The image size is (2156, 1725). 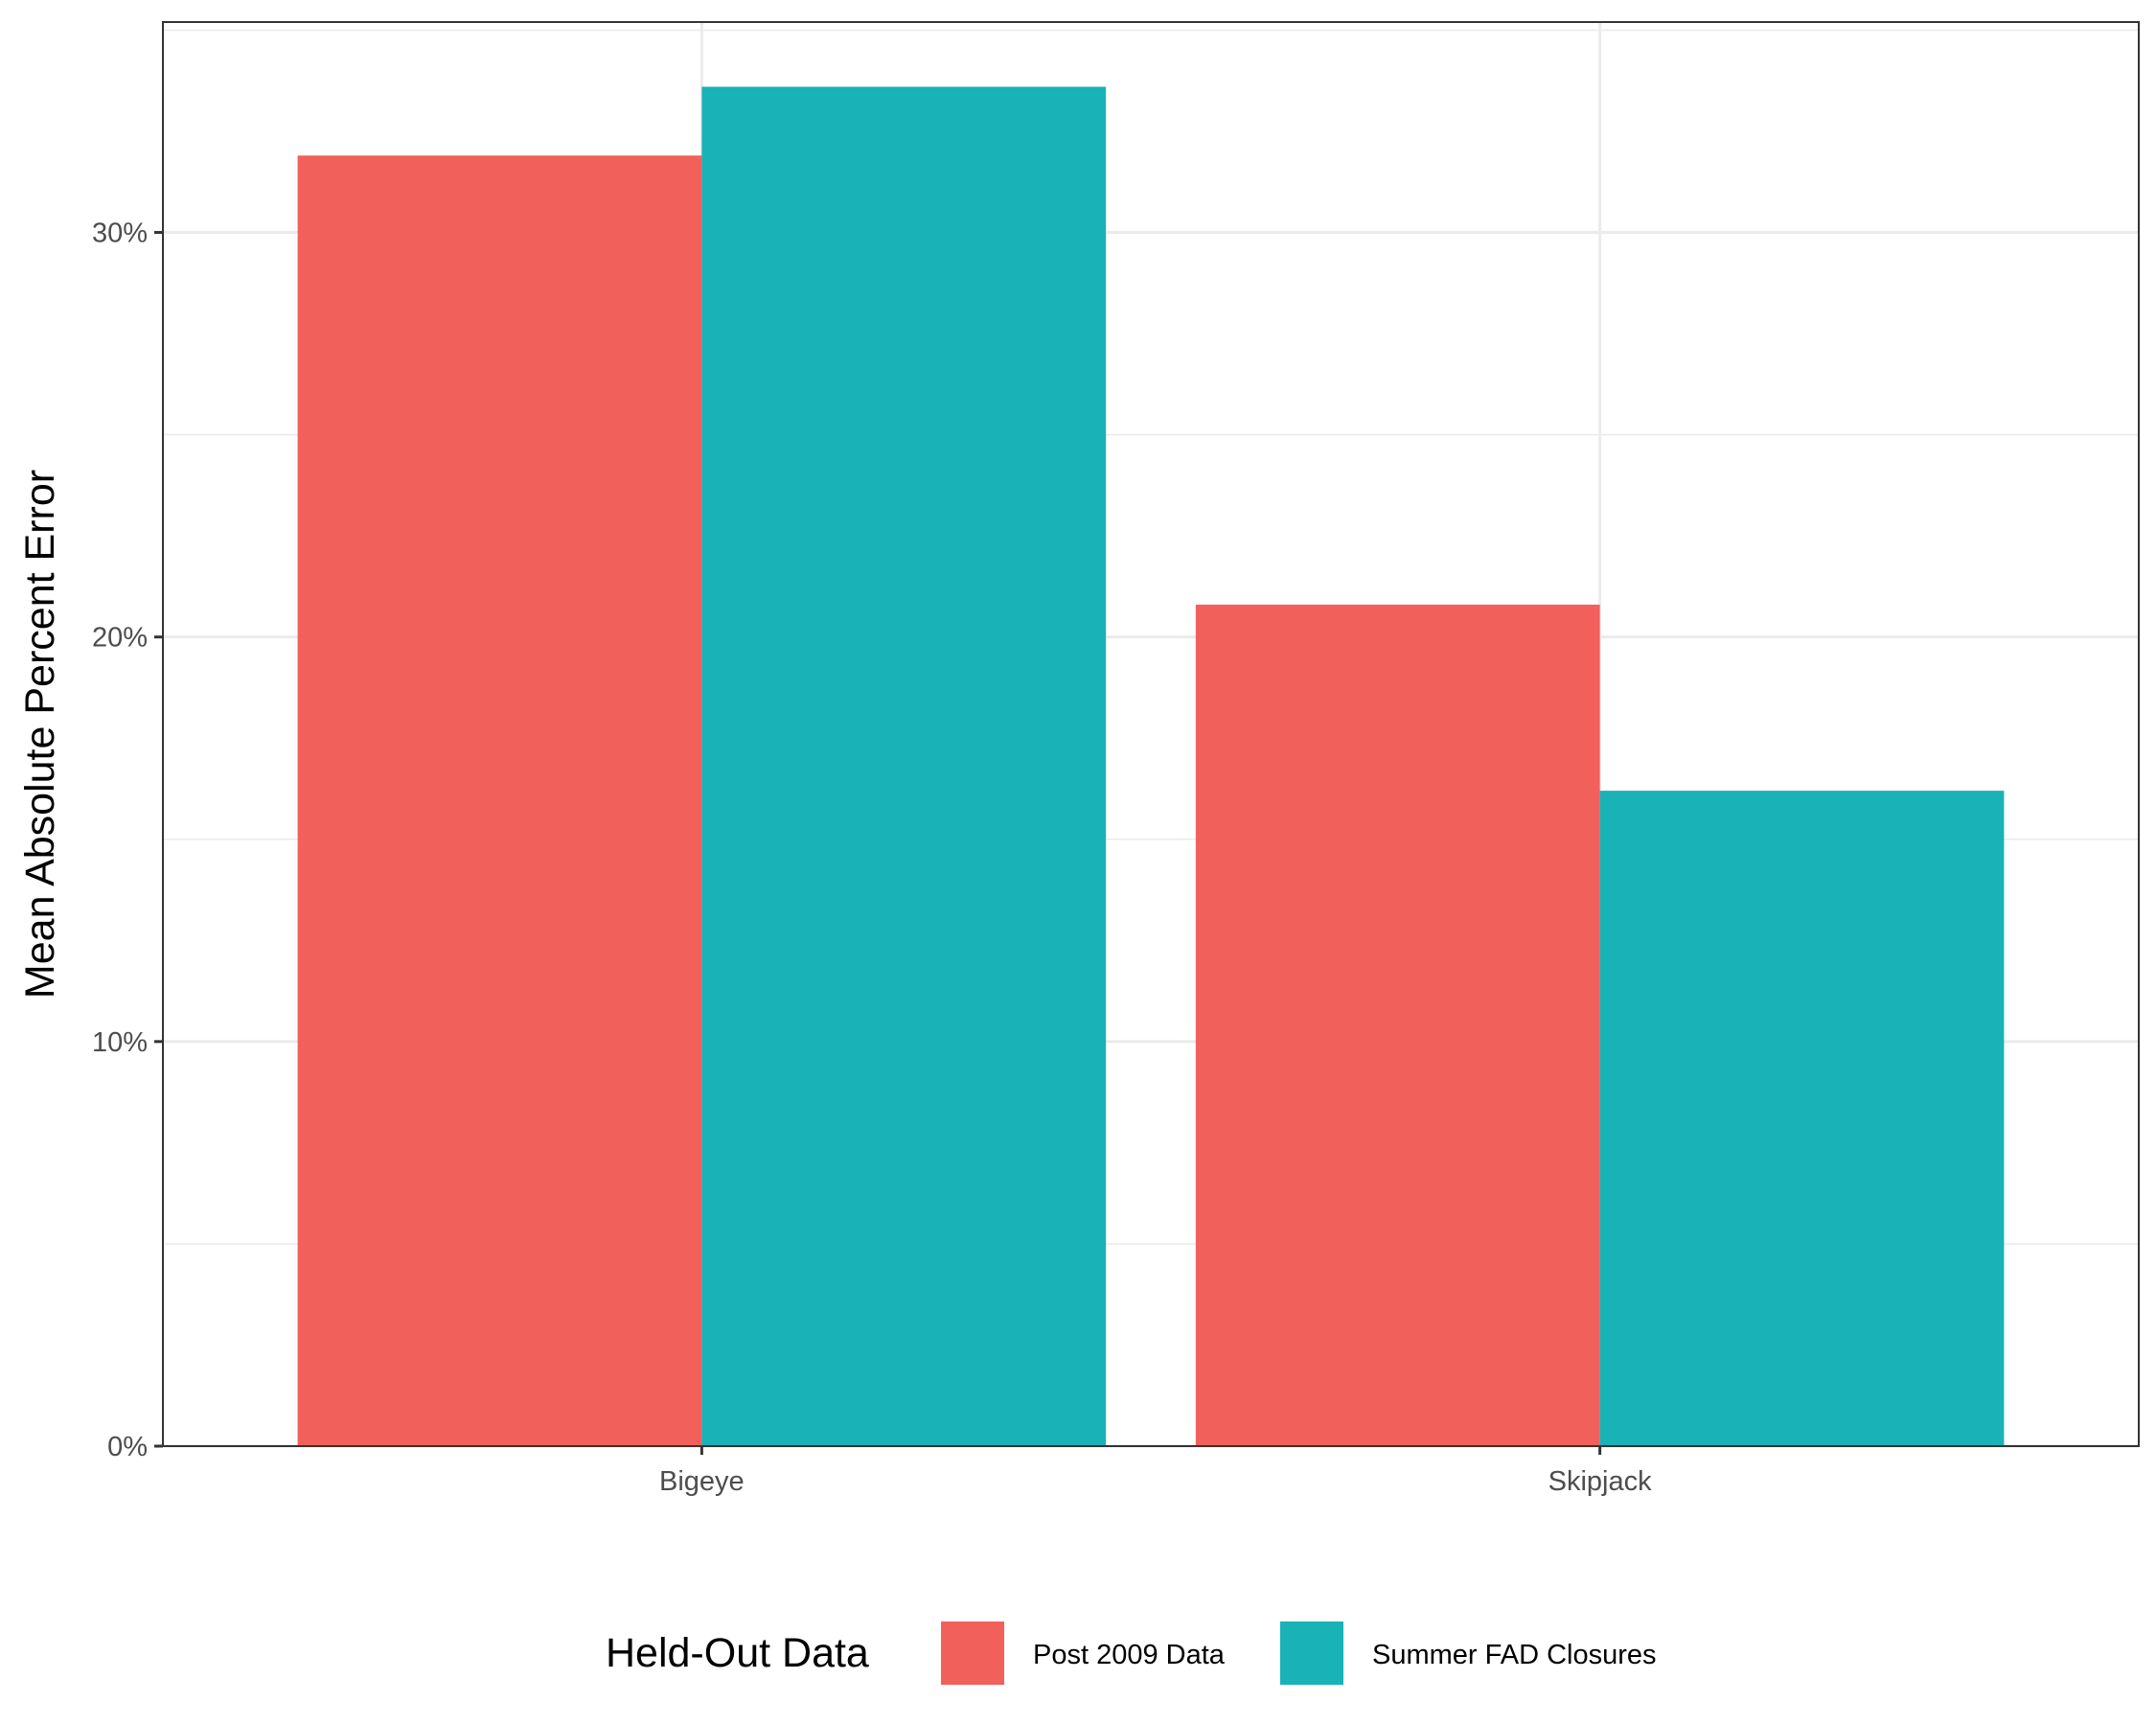 What do you see at coordinates (1600, 1481) in the screenshot?
I see `x-tick-label: Skipjack` at bounding box center [1600, 1481].